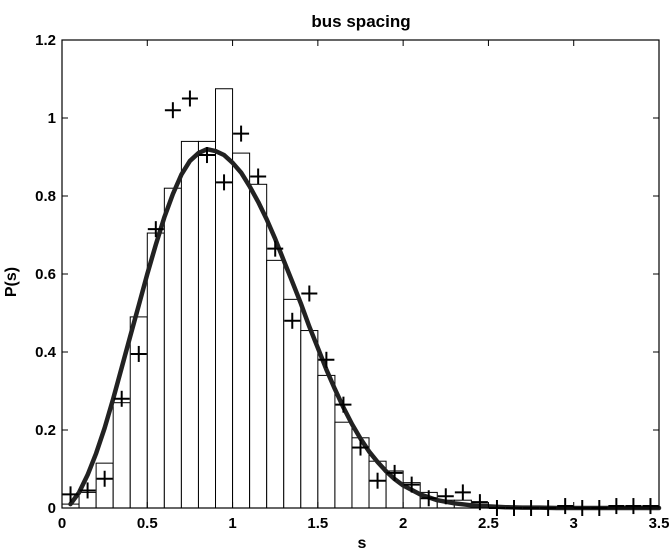 The image size is (669, 552). Describe the element at coordinates (403, 523) in the screenshot. I see `x-tick-label: 2` at that location.